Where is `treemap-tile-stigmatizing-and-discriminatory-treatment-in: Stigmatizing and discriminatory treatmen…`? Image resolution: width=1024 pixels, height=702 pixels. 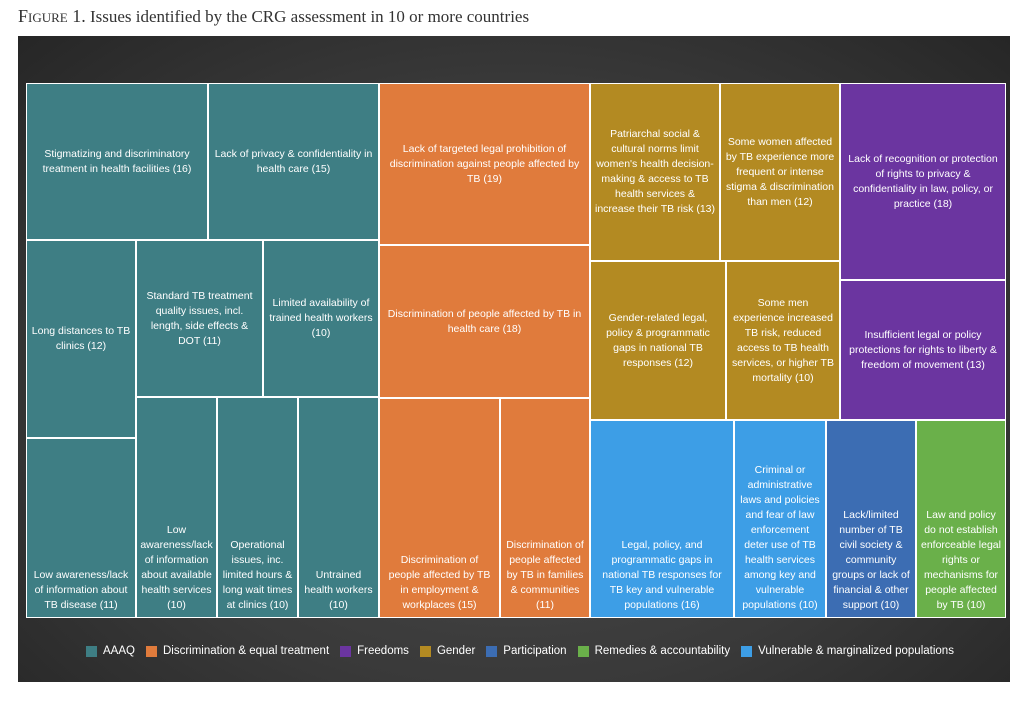
treemap-tile-stigmatizing-and-discriminatory-treatment-in: Stigmatizing and discriminatory treatmen… is located at coordinates (117, 161).